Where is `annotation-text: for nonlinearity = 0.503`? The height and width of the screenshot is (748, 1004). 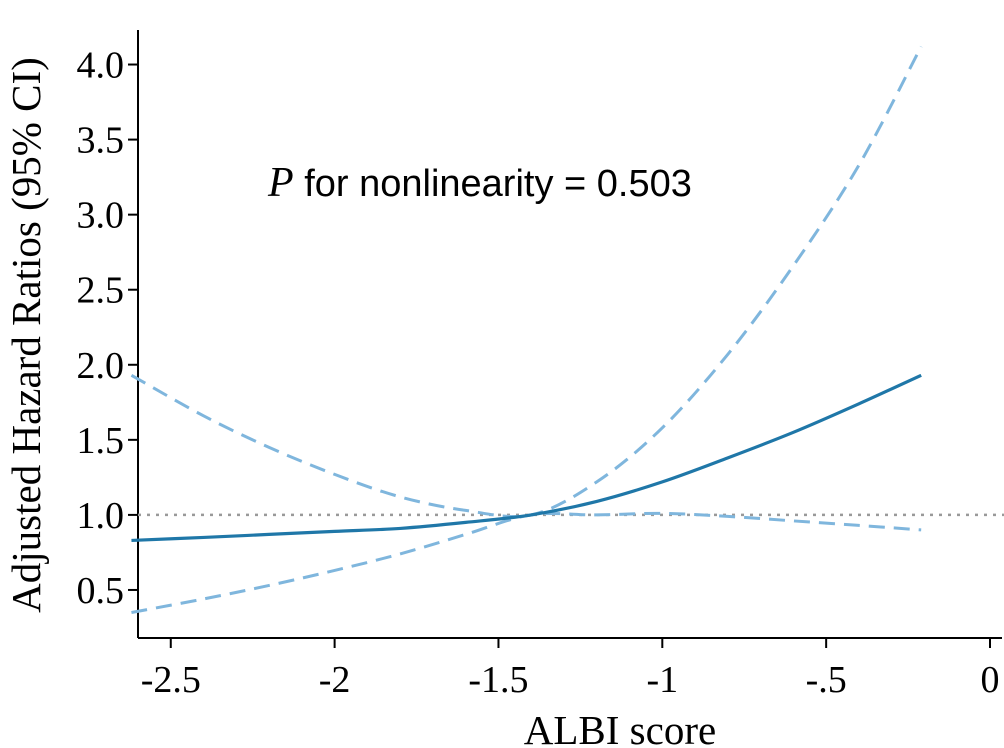
annotation-text: for nonlinearity = 0.503 is located at coordinates (493, 184).